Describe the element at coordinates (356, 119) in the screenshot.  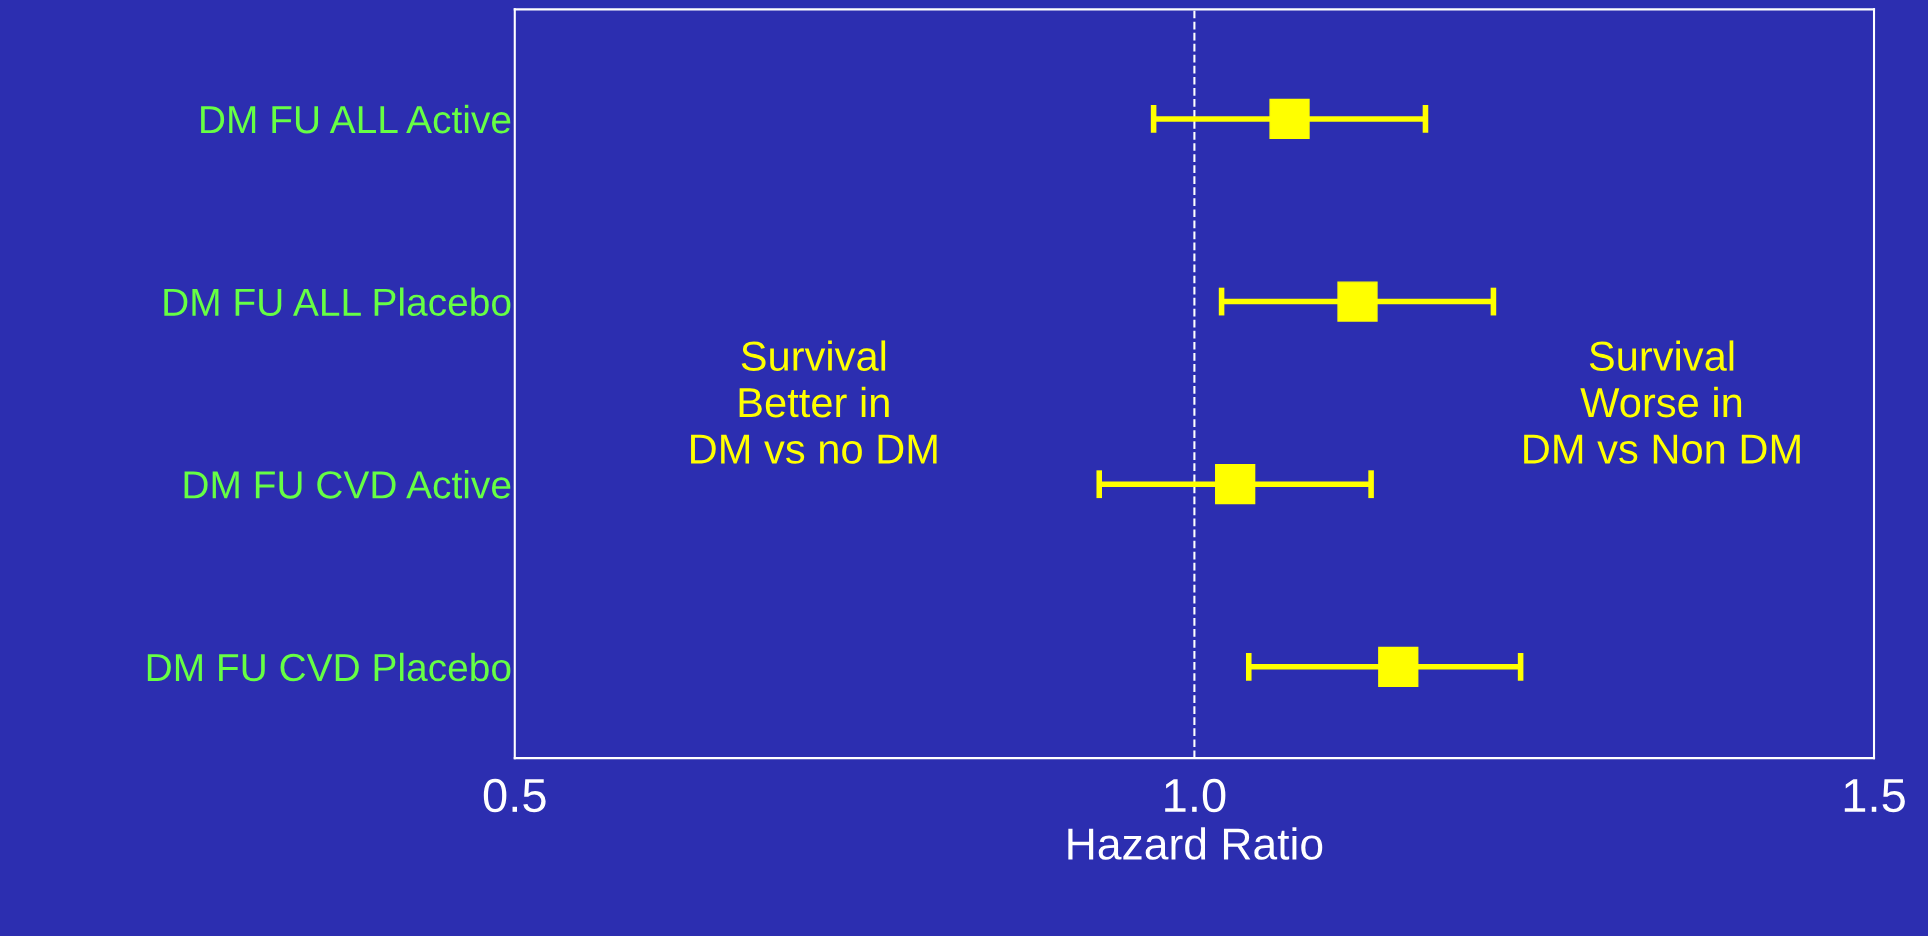
I see `y-tick-label: DM FU ALL Active` at that location.